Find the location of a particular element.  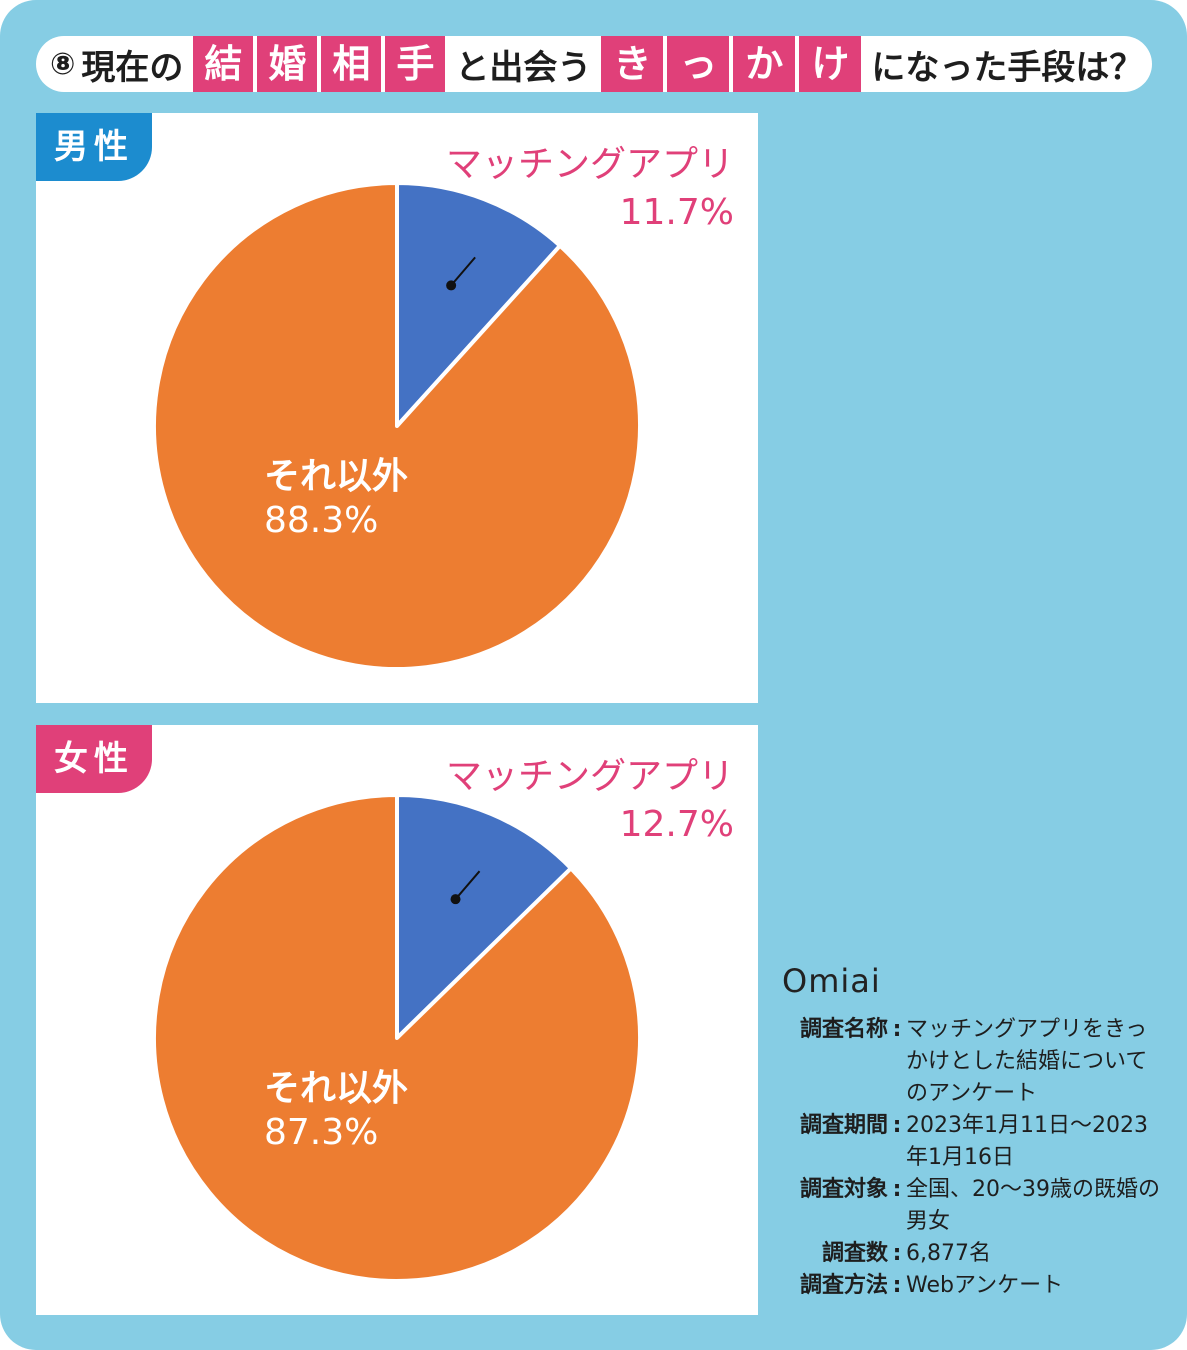

title-box-char: 手 is located at coordinates (415, 64).